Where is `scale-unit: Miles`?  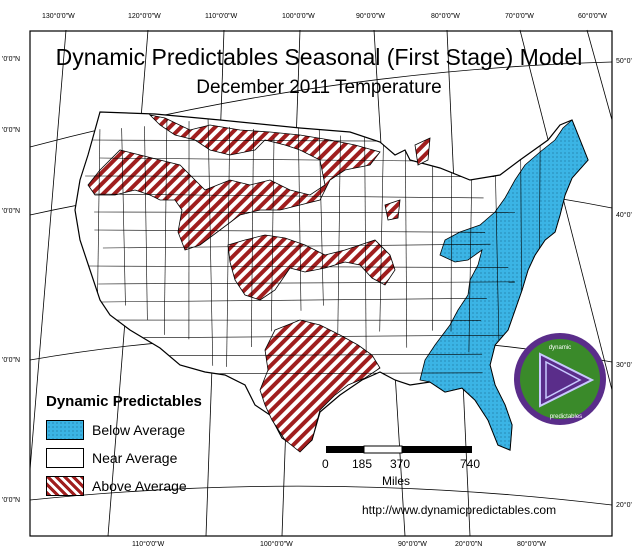
scale-unit: Miles is located at coordinates (396, 481).